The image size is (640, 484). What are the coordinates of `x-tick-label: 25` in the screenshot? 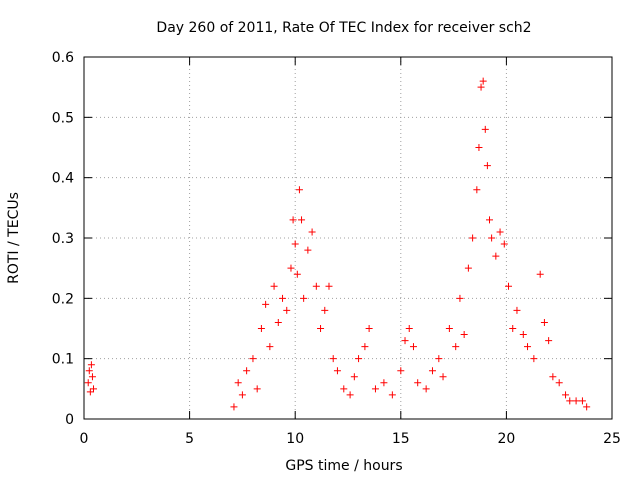 It's located at (612, 439).